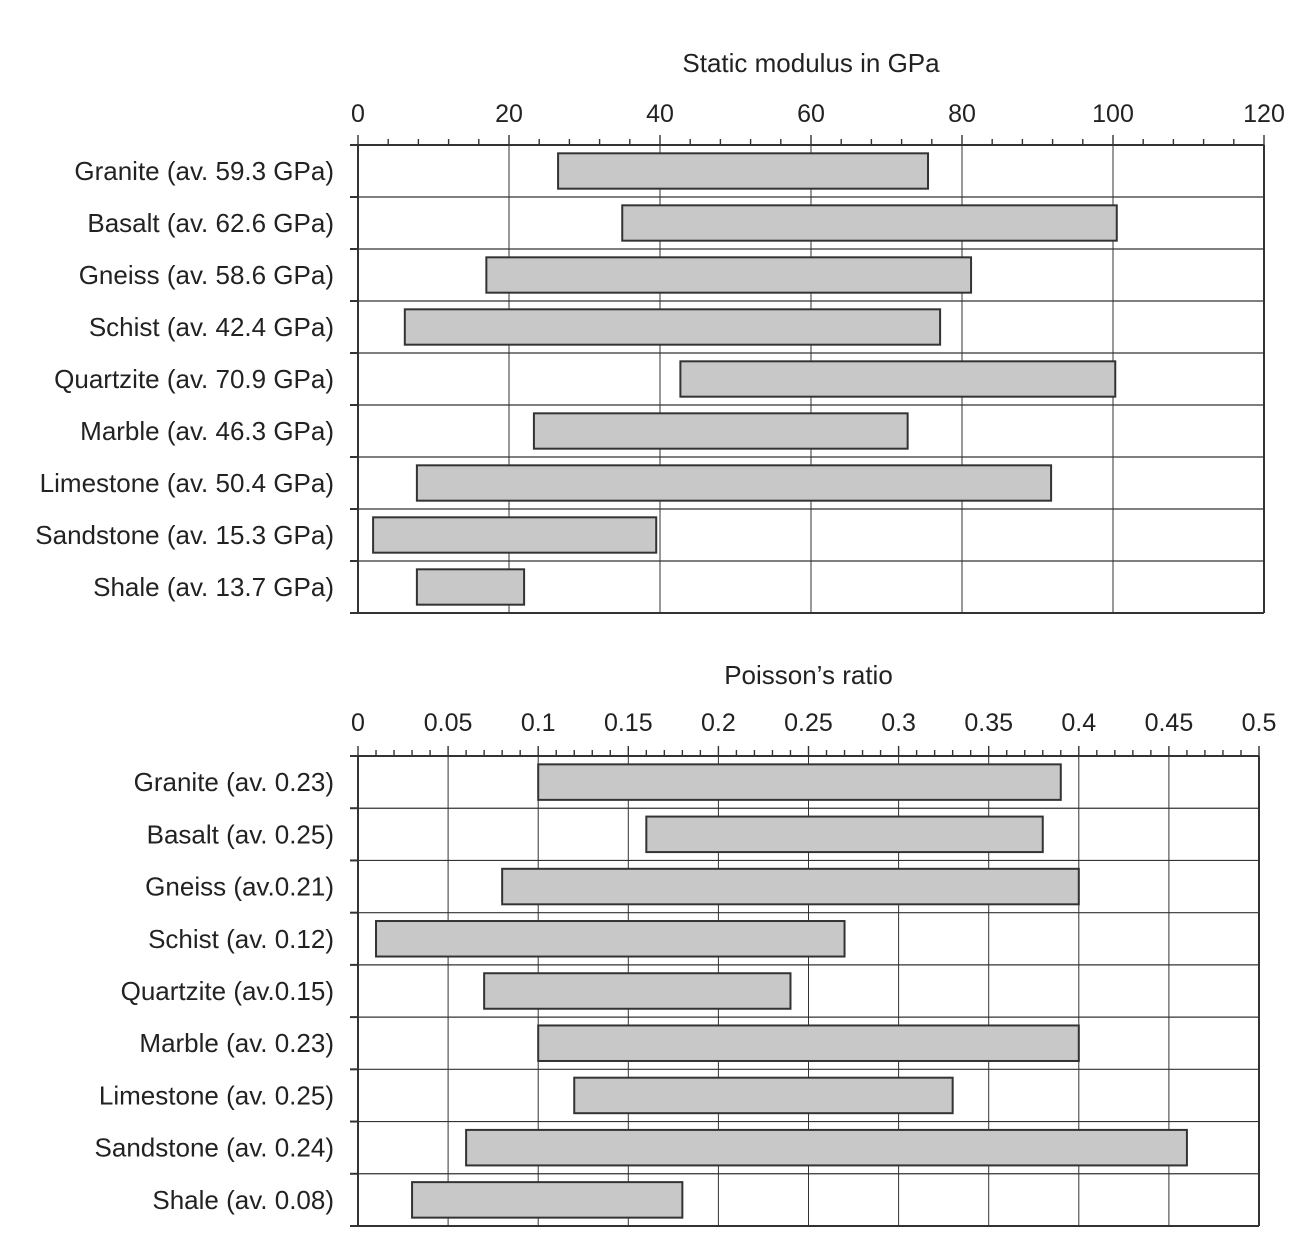  I want to click on category-label: Basalt (av. 0.25), so click(240, 834).